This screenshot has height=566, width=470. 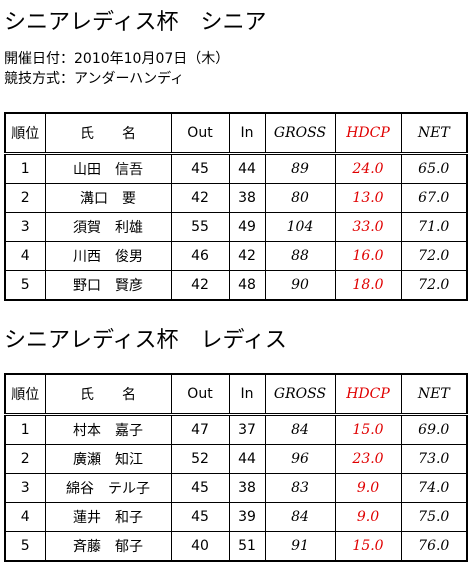 What do you see at coordinates (108, 285) in the screenshot?
I see `cell: 野口 賢彦` at bounding box center [108, 285].